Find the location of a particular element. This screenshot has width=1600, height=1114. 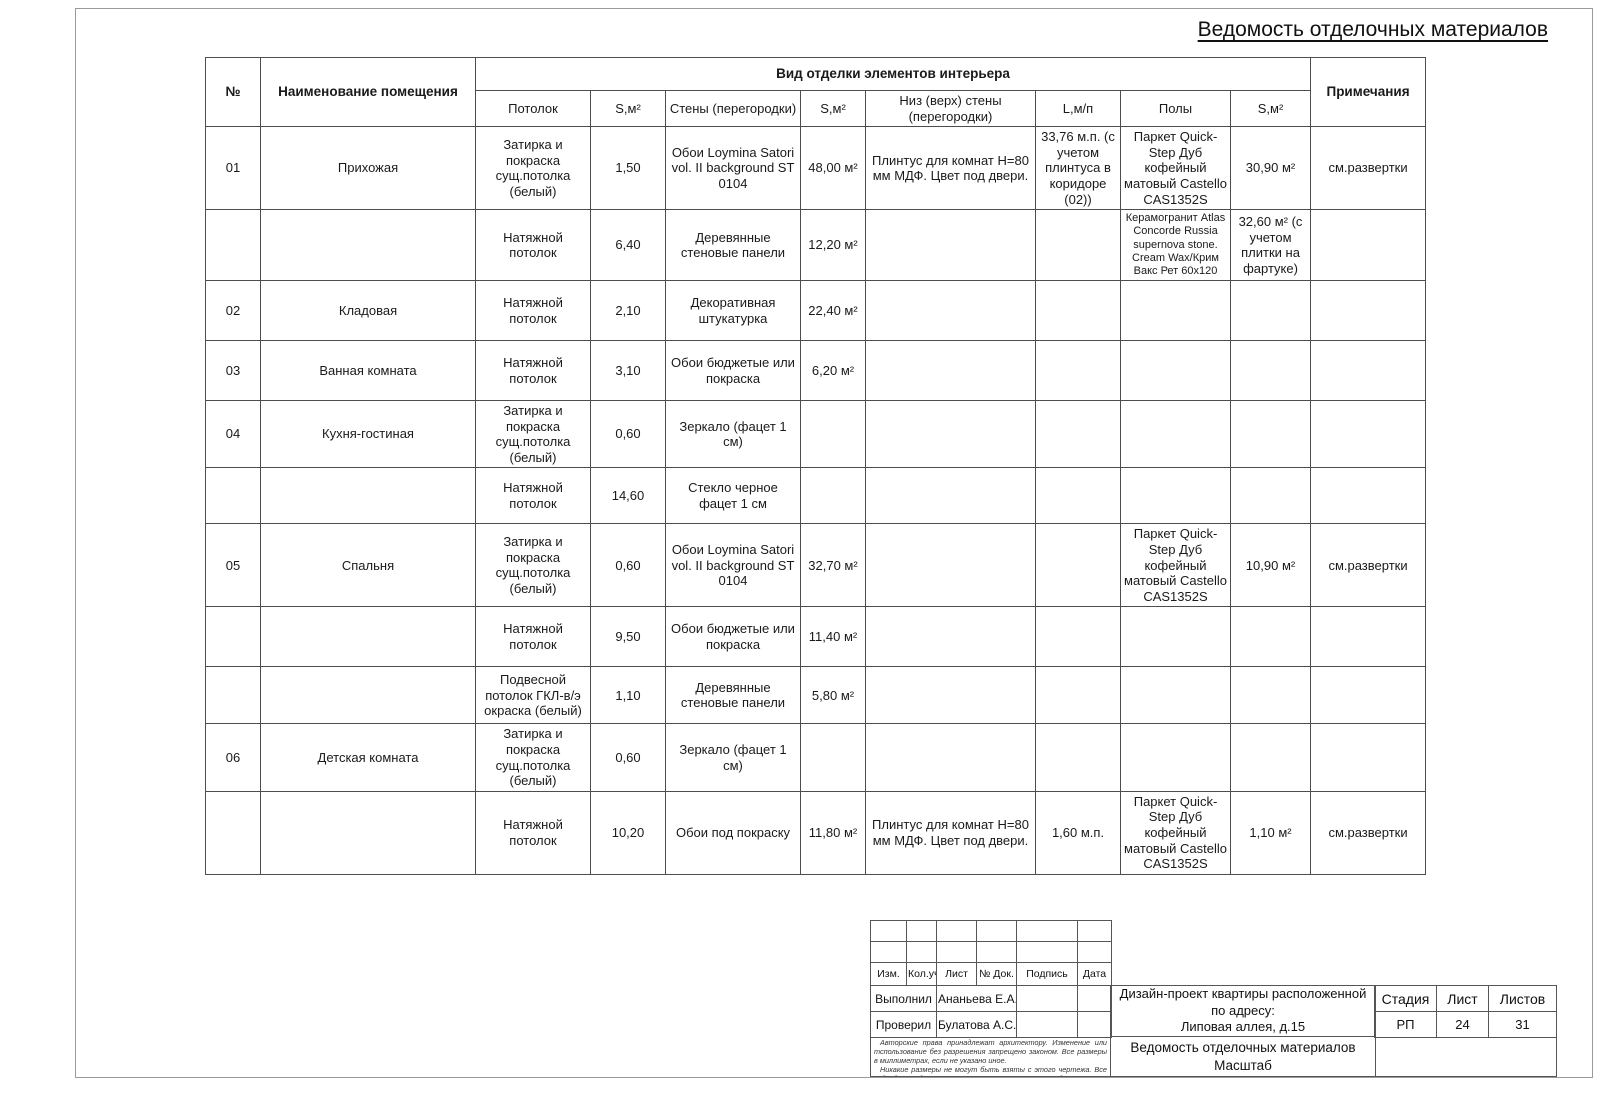

stamp-col-podpis: Подпись is located at coordinates (1047, 974).